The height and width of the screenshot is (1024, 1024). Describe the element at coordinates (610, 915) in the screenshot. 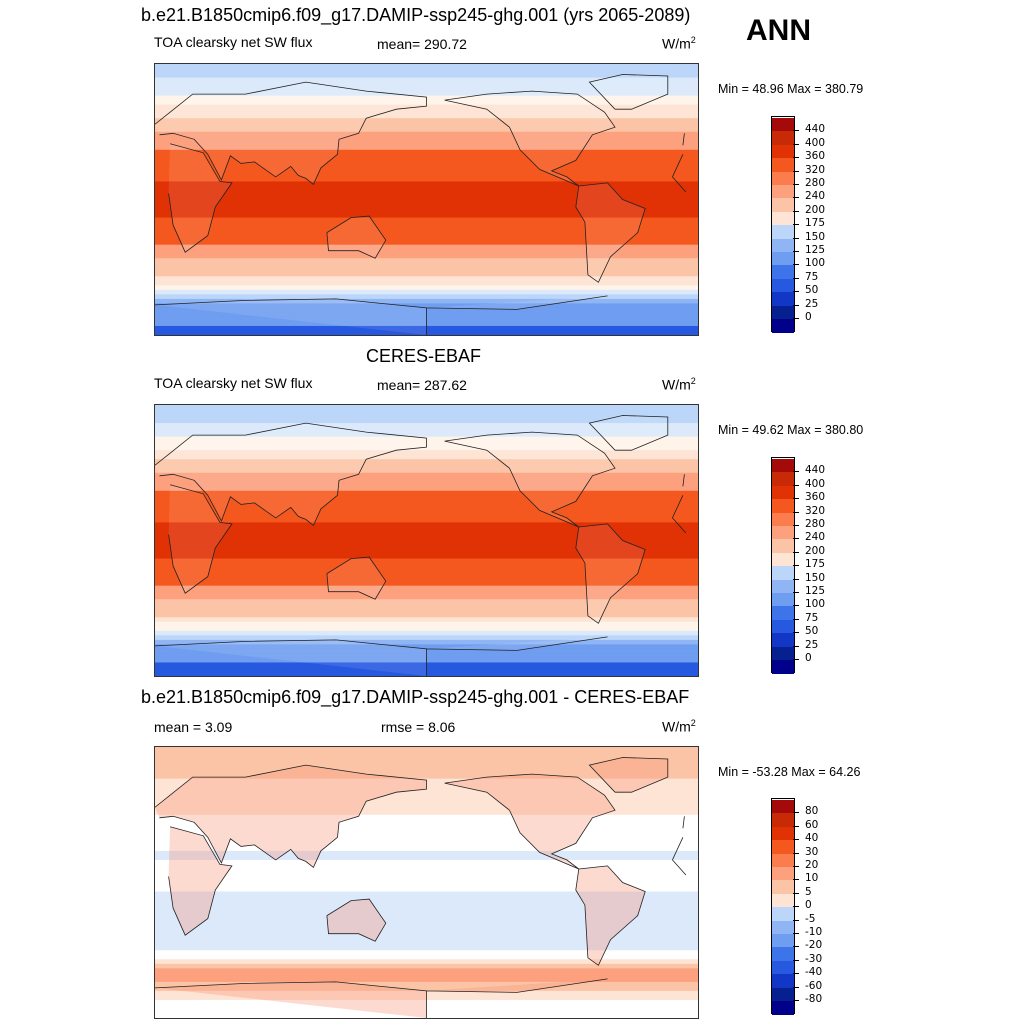

I see `coastline-s-america` at that location.